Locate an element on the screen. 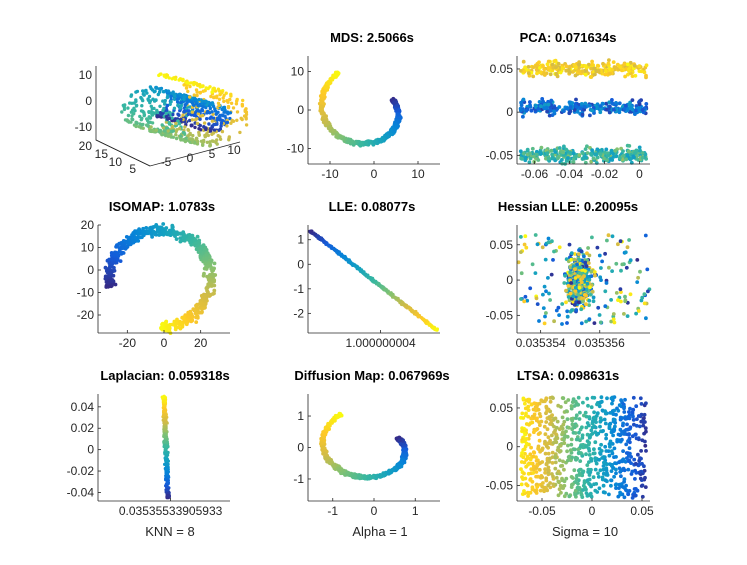  points-pca is located at coordinates (584, 112).